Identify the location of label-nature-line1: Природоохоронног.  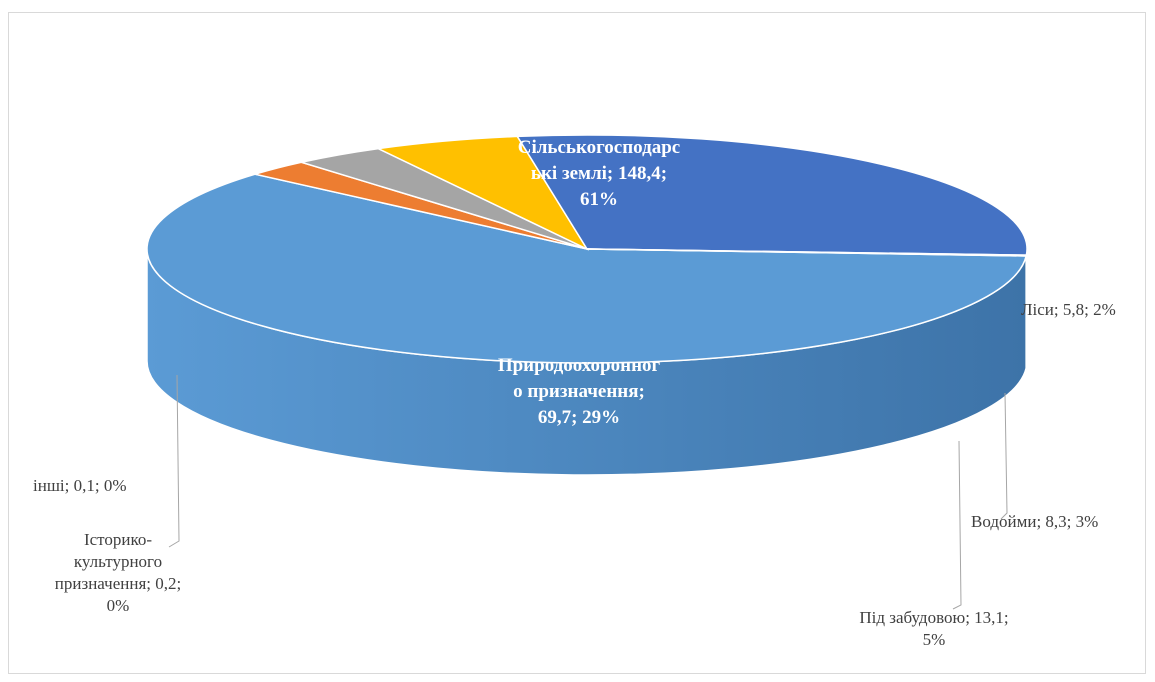
(579, 365).